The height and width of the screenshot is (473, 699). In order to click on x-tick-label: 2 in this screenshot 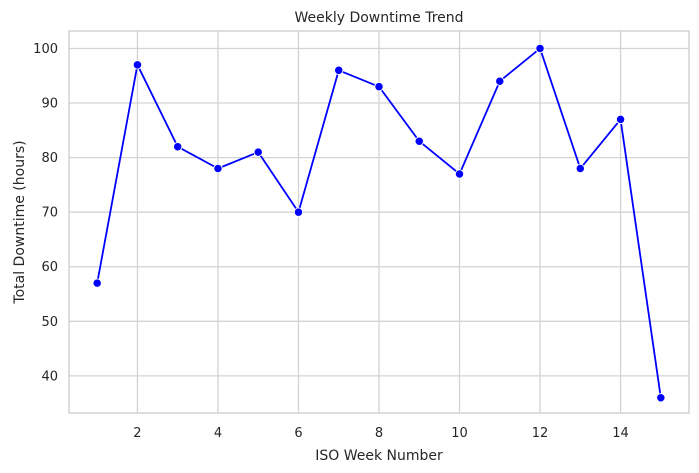, I will do `click(137, 433)`.